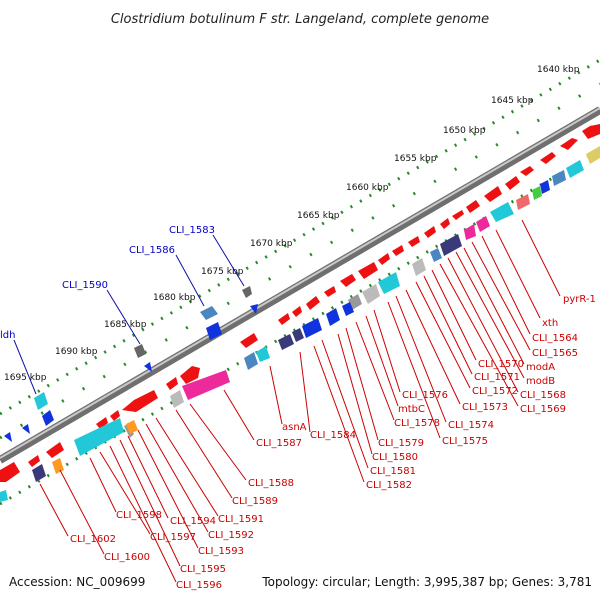  I want to click on gene-label: CLI_1595, so click(203, 569).